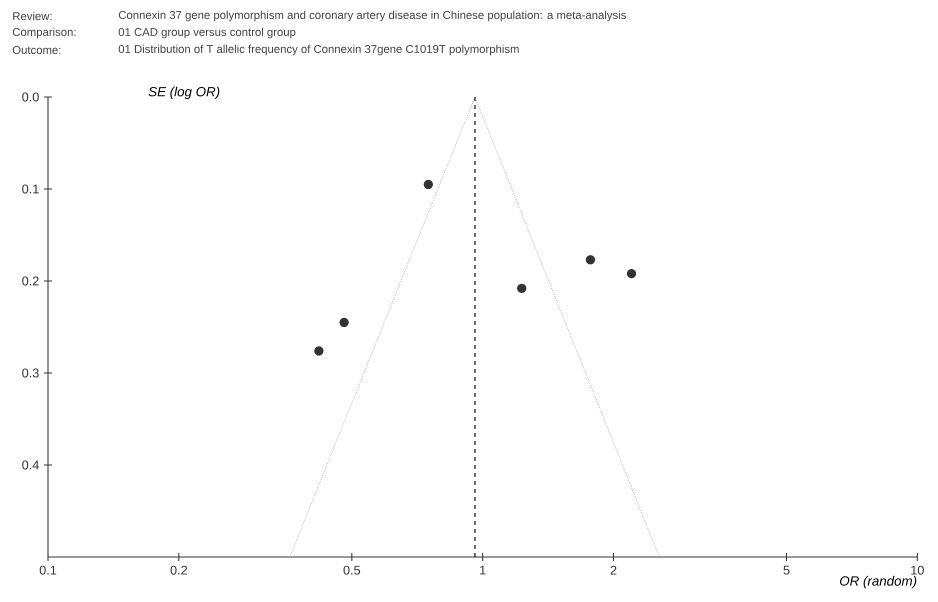 The height and width of the screenshot is (602, 938). What do you see at coordinates (44, 33) in the screenshot?
I see `text: Comparison:` at bounding box center [44, 33].